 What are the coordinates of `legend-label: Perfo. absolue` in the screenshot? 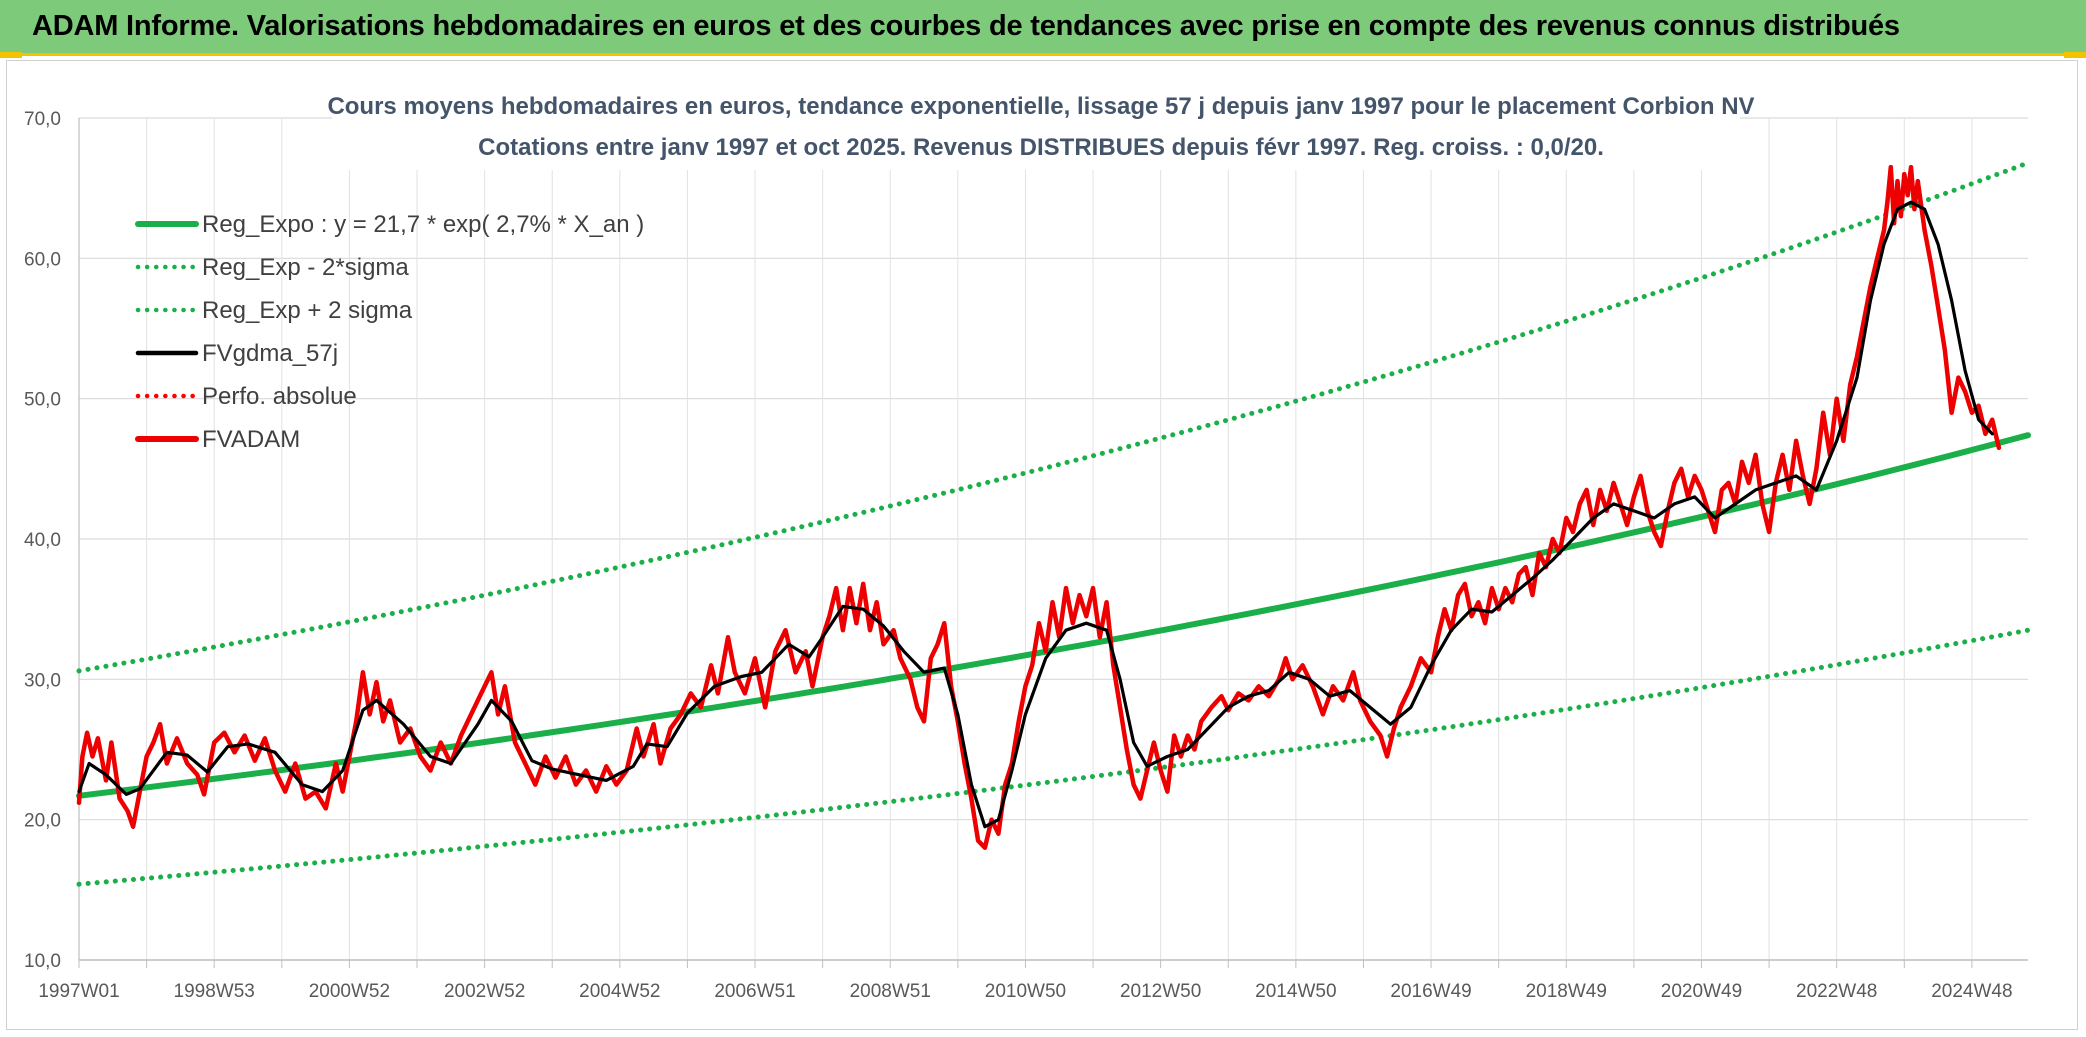 It's located at (279, 396).